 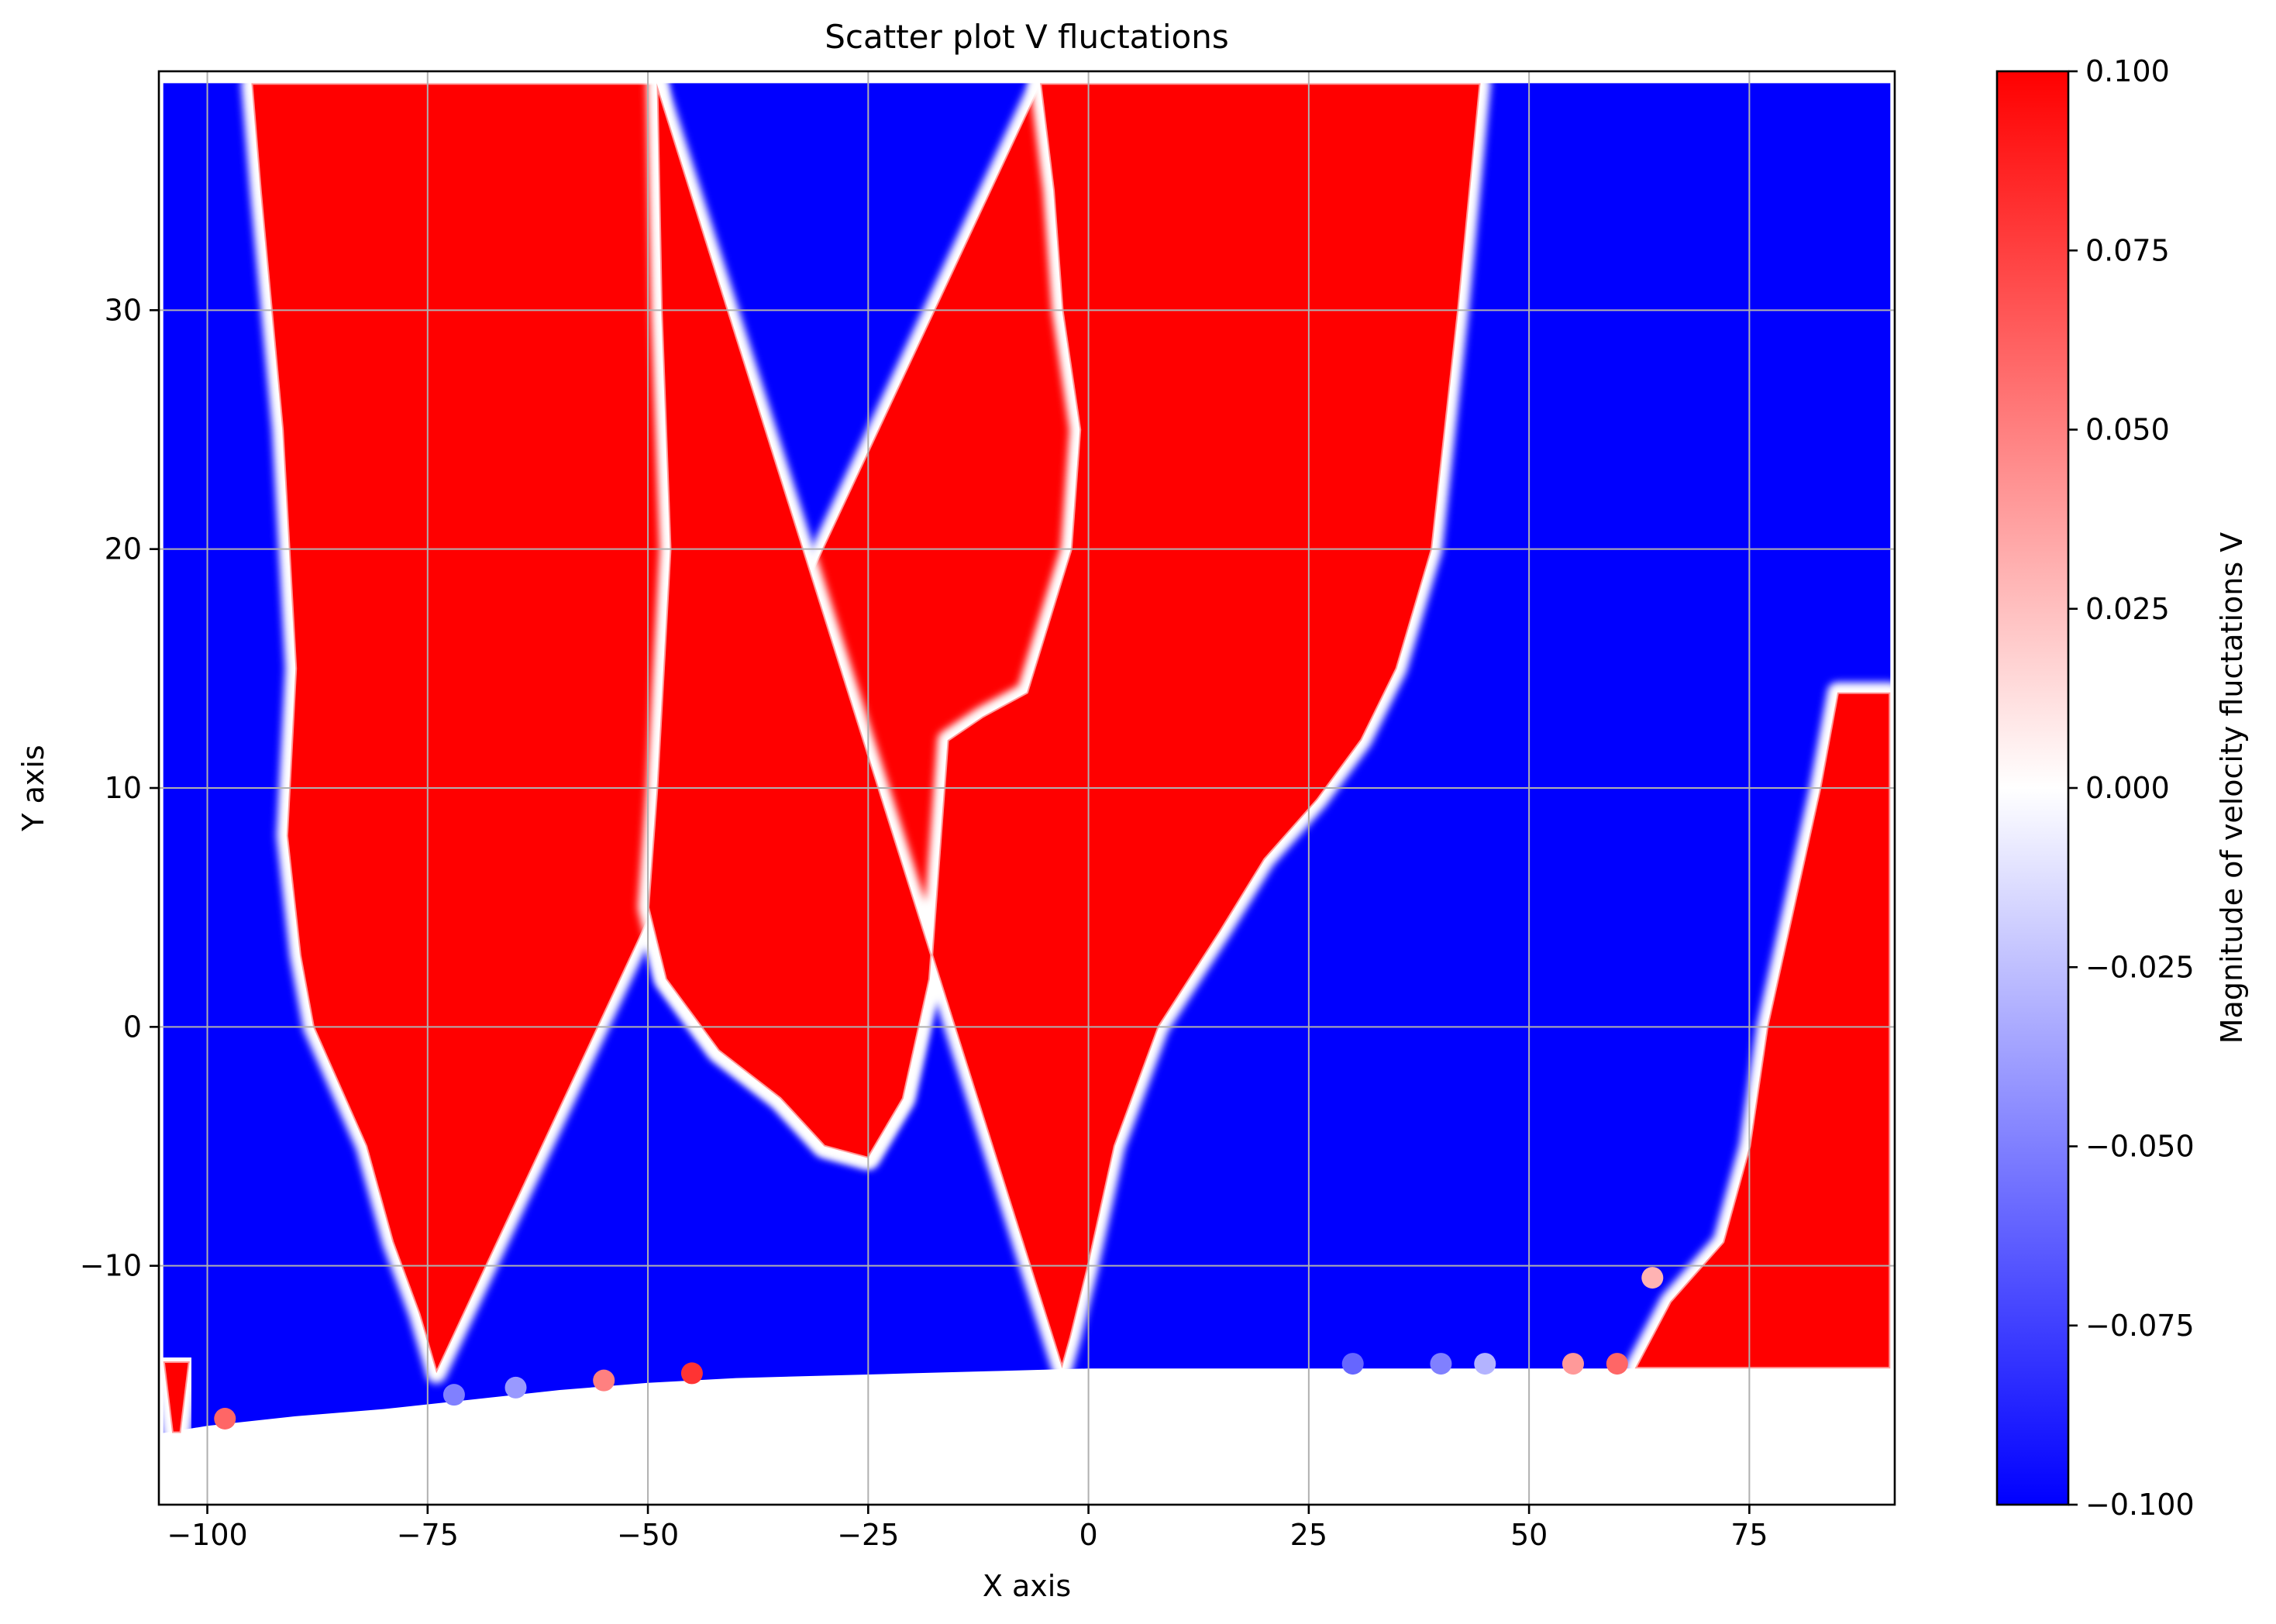 What do you see at coordinates (2127, 609) in the screenshot?
I see `colorbar-tick-label-3: 0.025` at bounding box center [2127, 609].